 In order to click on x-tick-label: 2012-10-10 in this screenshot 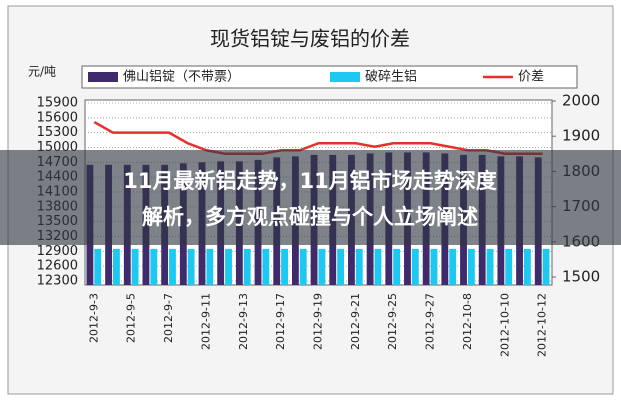, I will do `click(504, 325)`.